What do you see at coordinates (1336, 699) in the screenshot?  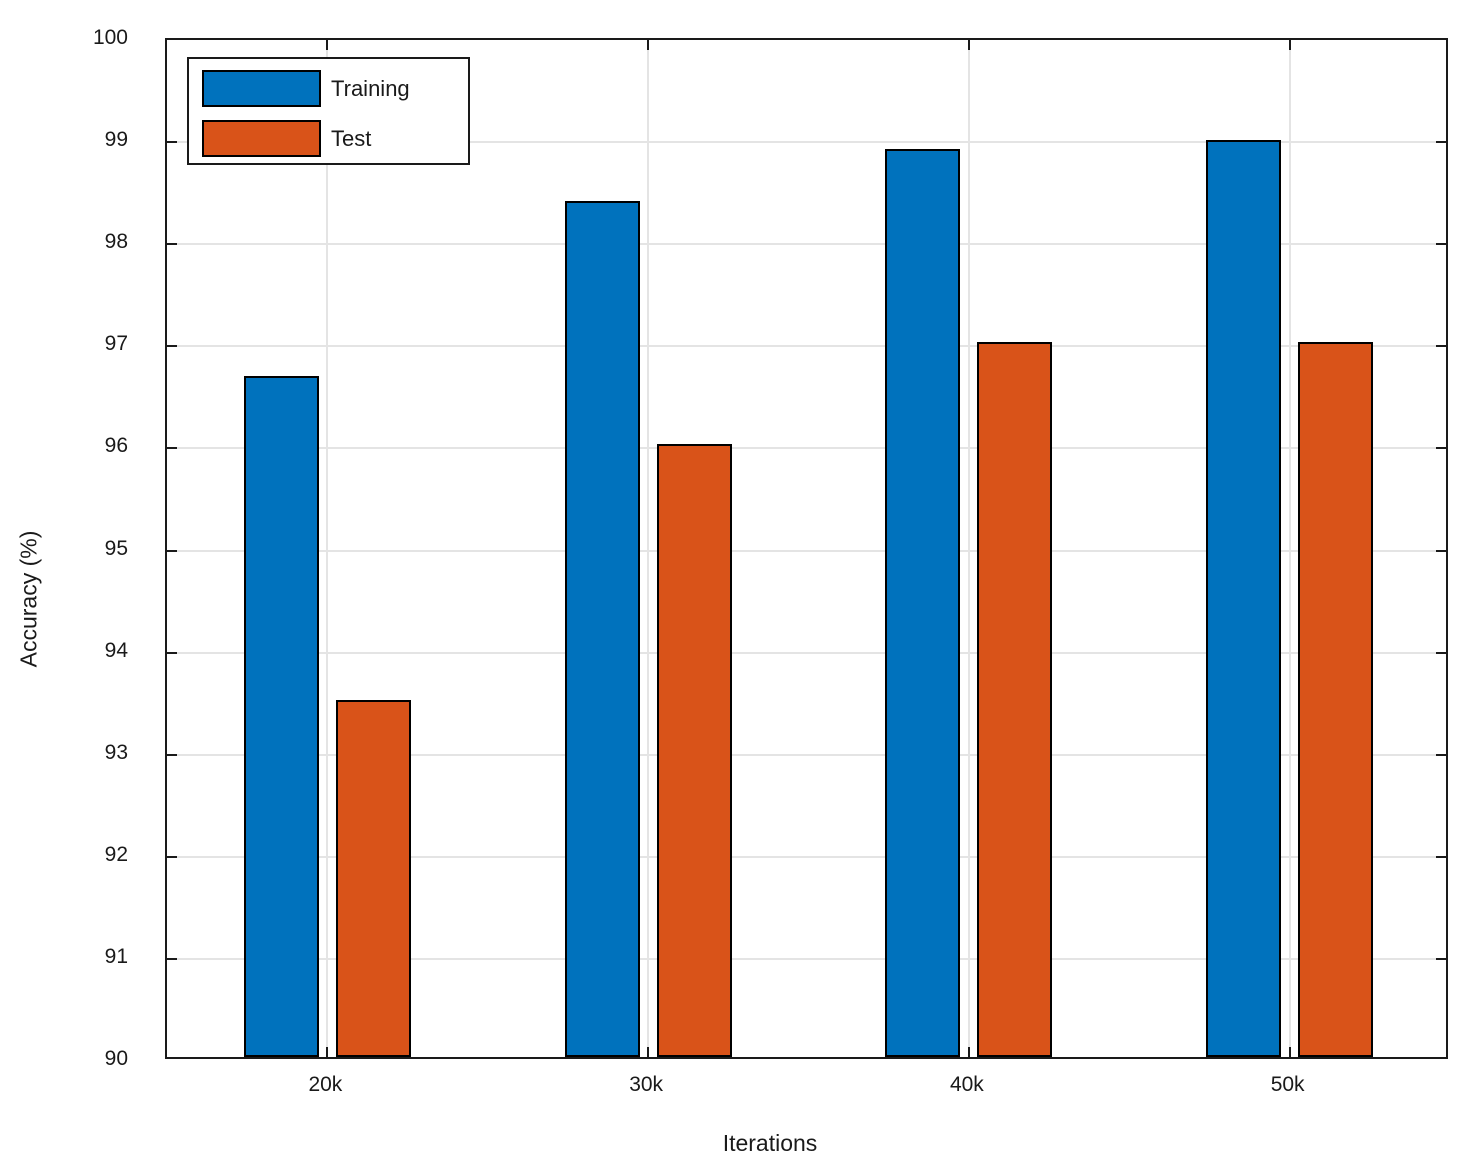 I see `bar-test-50k` at bounding box center [1336, 699].